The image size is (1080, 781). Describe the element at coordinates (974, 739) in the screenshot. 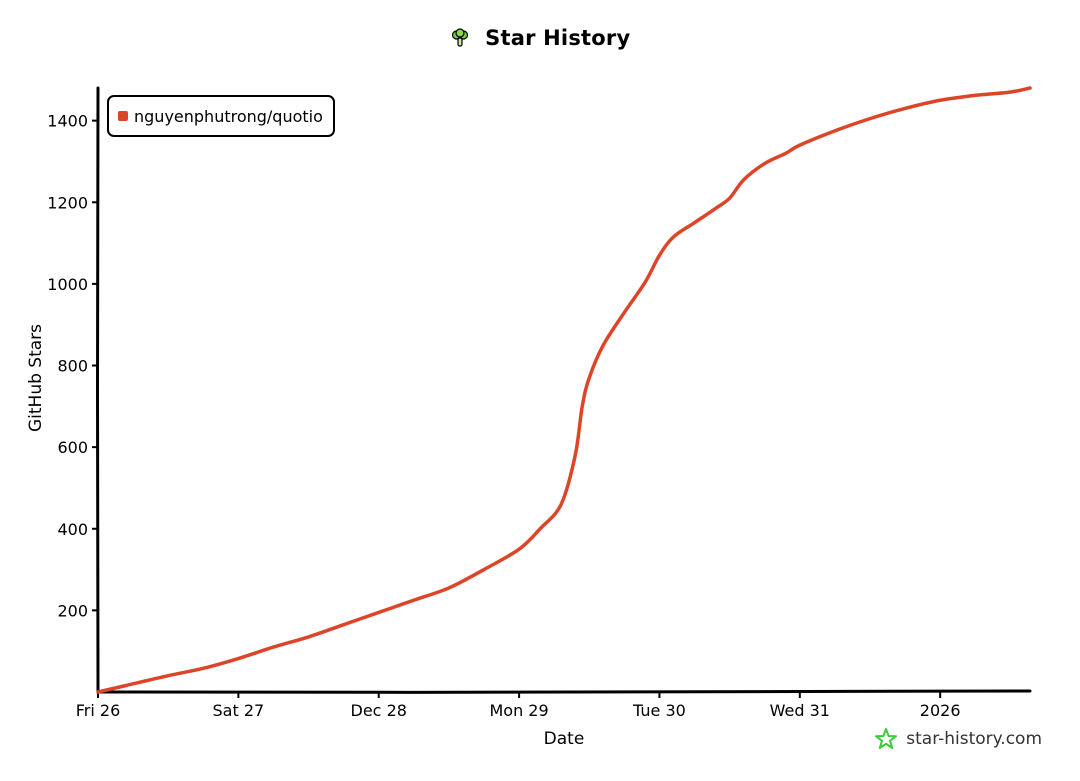

I see `watermark-text: star-history.com` at that location.